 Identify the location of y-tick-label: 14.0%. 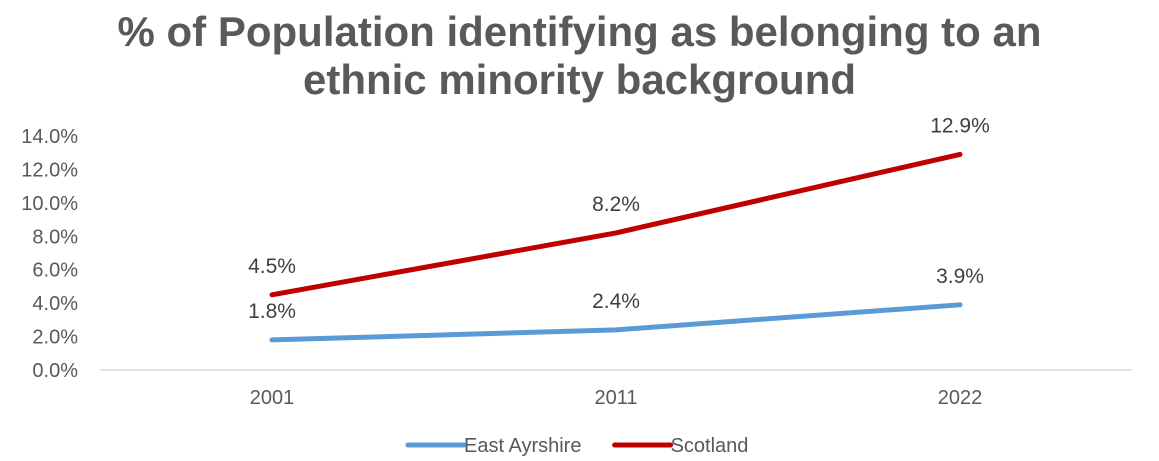
(49, 137).